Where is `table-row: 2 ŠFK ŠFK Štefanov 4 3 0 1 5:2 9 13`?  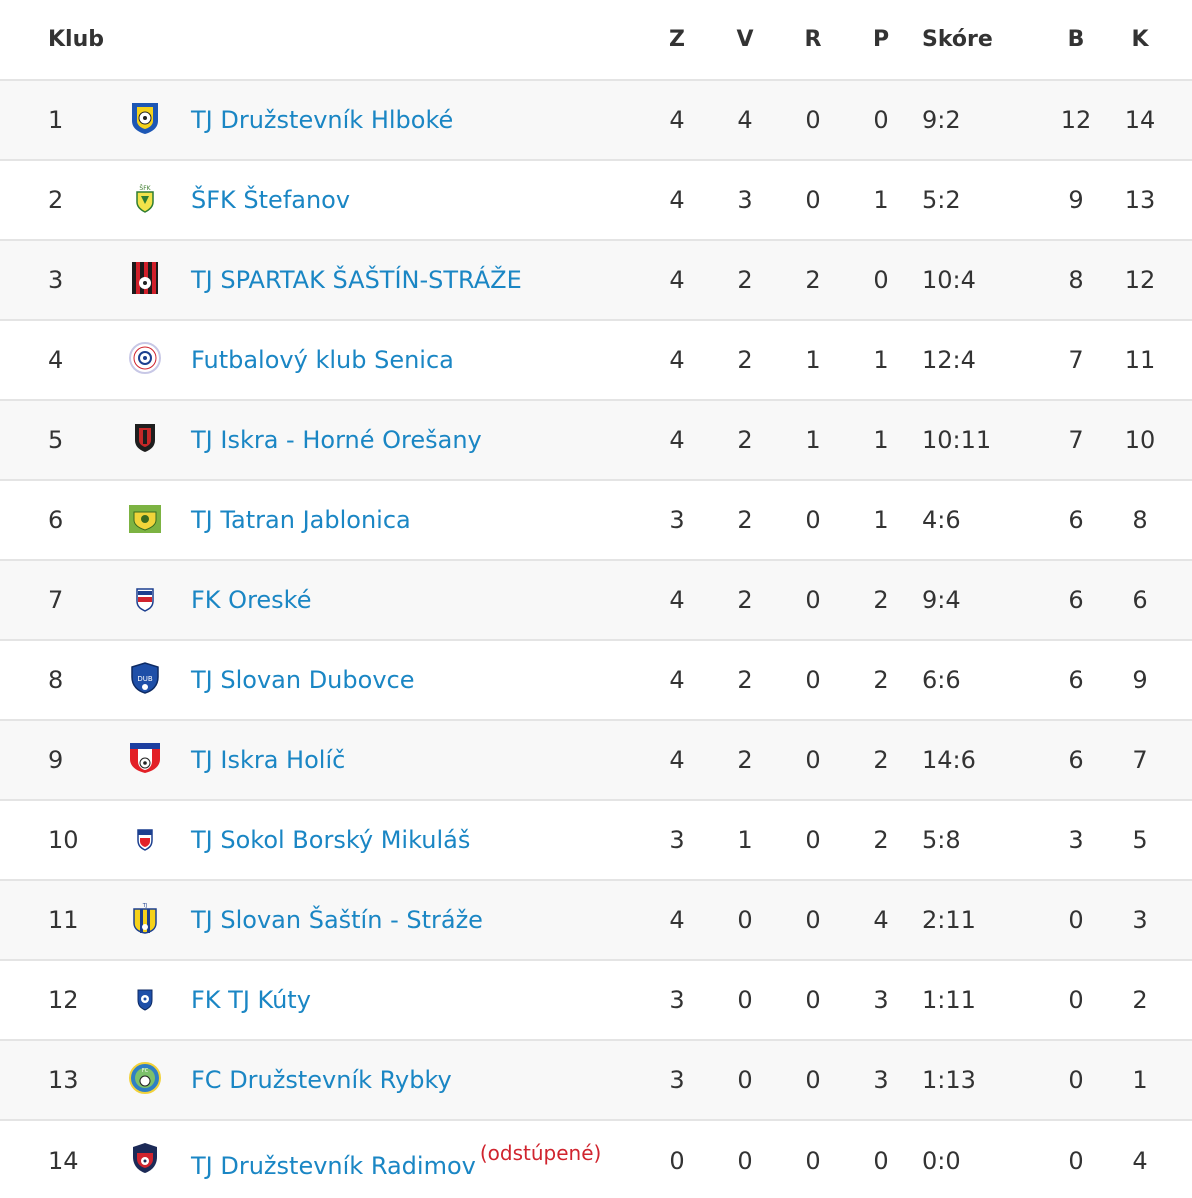
table-row: 2 ŠFK ŠFK Štefanov 4 3 0 1 5:2 9 13 is located at coordinates (596, 200).